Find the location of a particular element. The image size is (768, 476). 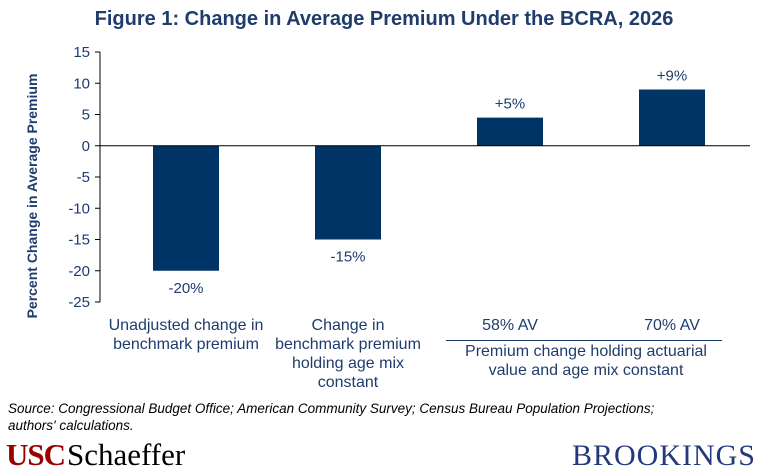

category-label-line: Unadjusted change in is located at coordinates (186, 325).